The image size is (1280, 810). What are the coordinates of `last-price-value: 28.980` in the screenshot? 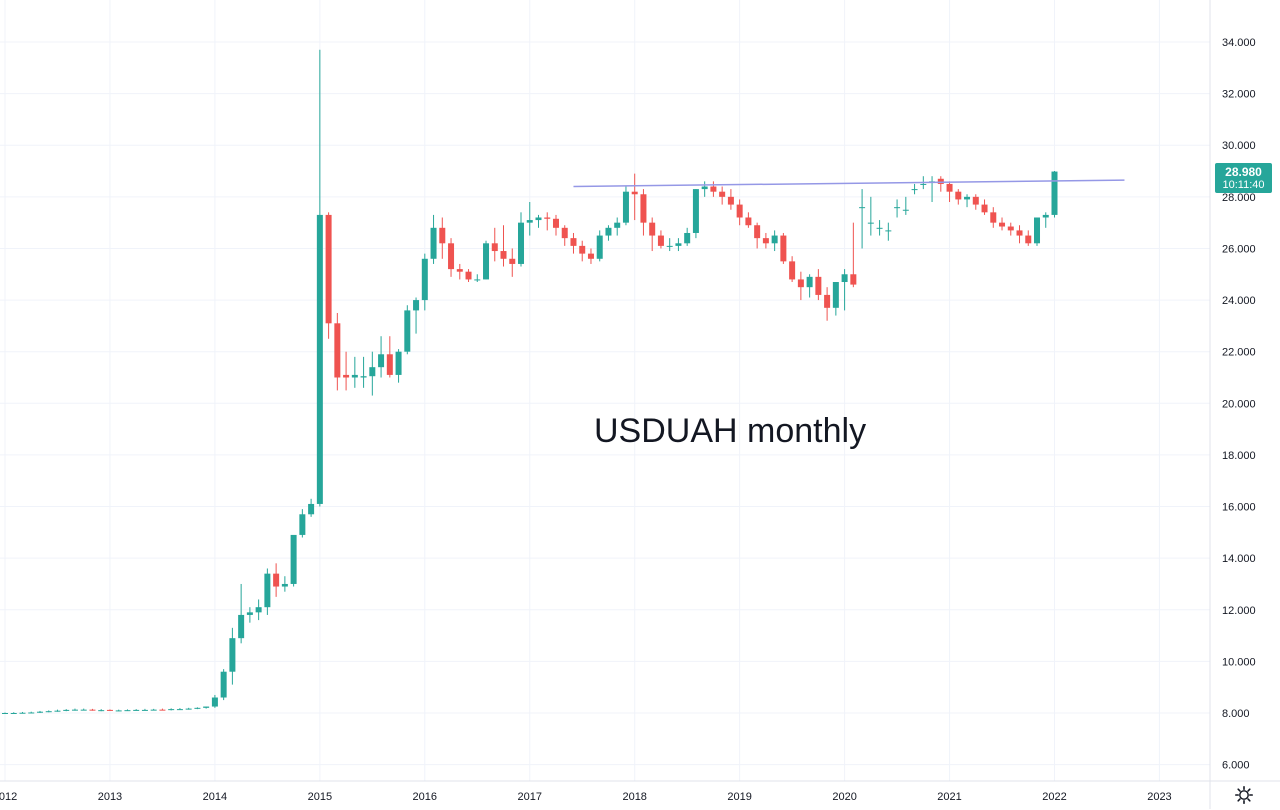 It's located at (1243, 172).